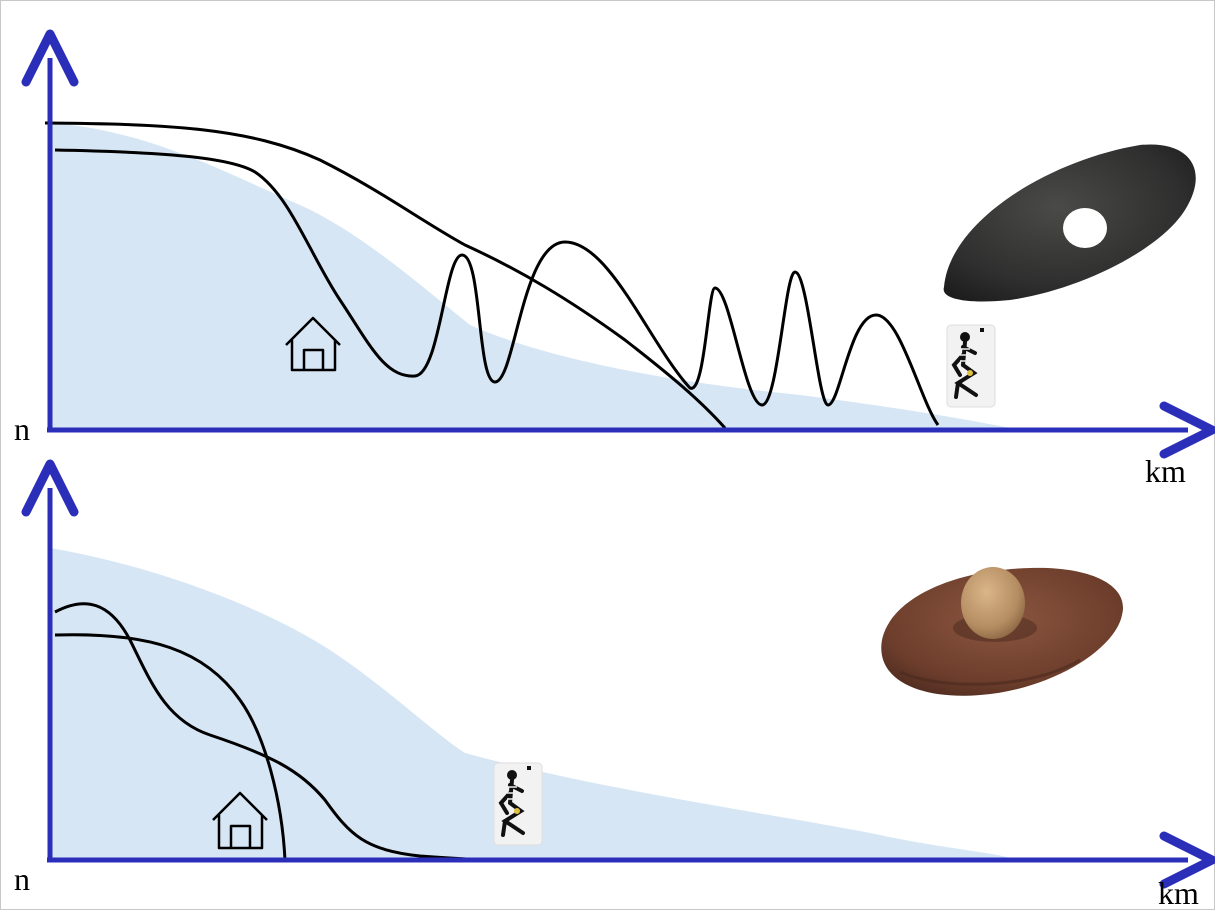 The width and height of the screenshot is (1215, 910). What do you see at coordinates (1069, 223) in the screenshot?
I see `stone-axe-image` at bounding box center [1069, 223].